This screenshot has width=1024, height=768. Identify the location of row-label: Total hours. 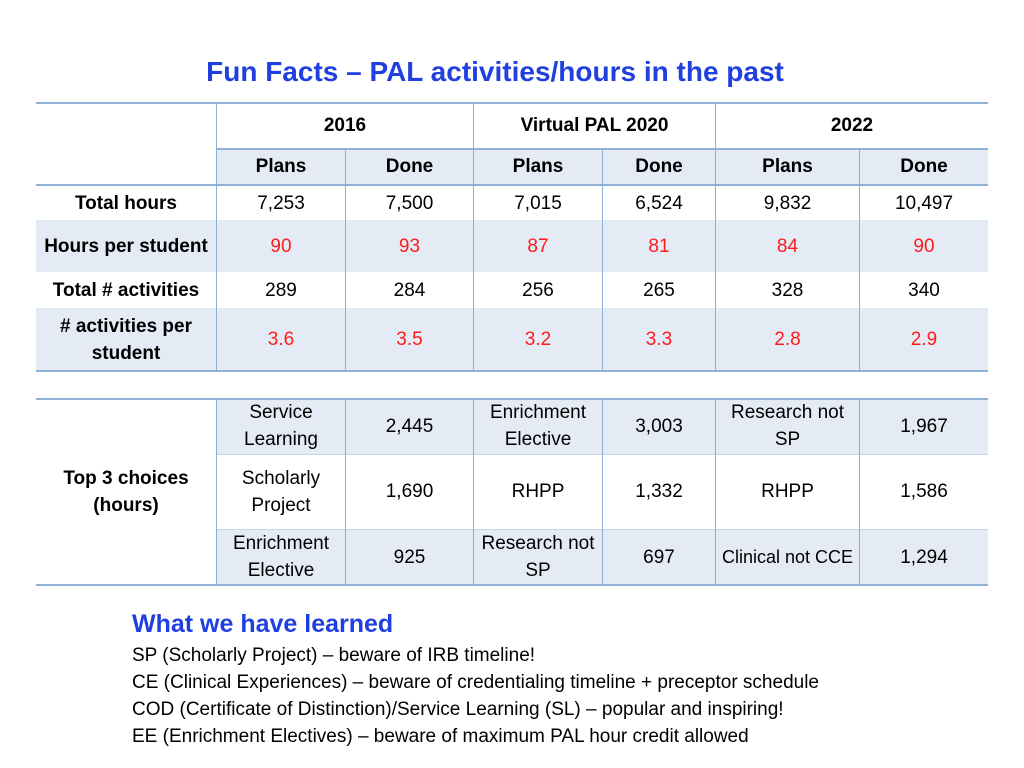
(126, 203).